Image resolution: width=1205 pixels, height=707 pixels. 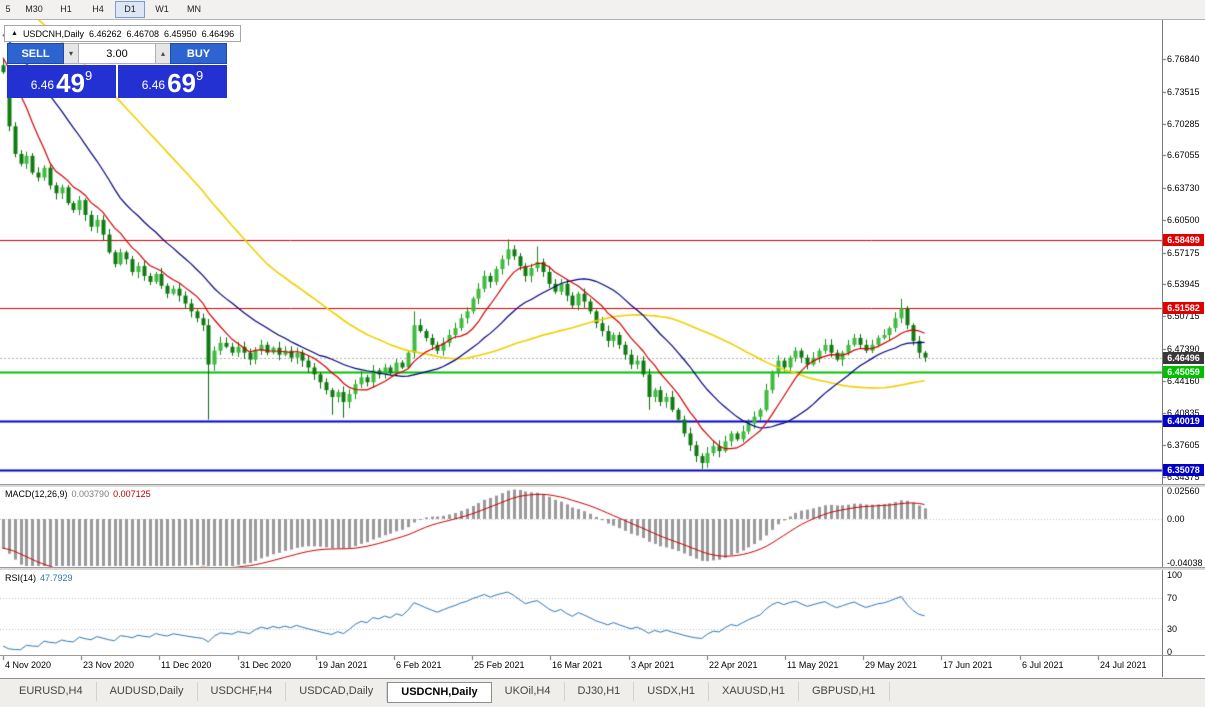 What do you see at coordinates (117, 53) in the screenshot?
I see `volume-input: 3.00` at bounding box center [117, 53].